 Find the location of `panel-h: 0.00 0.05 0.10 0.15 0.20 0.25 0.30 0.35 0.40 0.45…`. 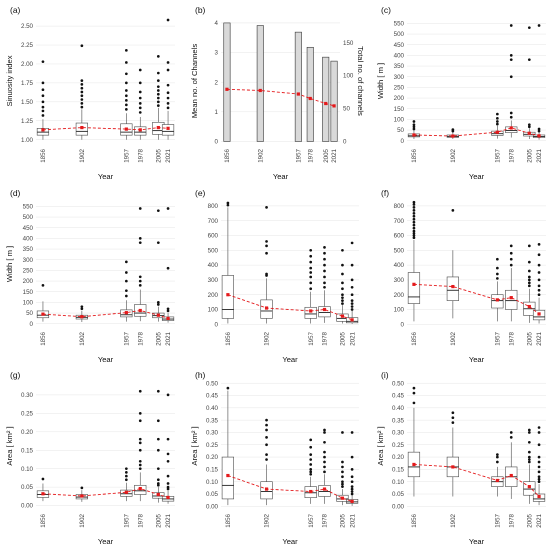

panel-h: 0.00 0.05 0.10 0.15 0.20 0.25 0.30 0.35 0.40 0.45… is located at coordinates (274, 458).